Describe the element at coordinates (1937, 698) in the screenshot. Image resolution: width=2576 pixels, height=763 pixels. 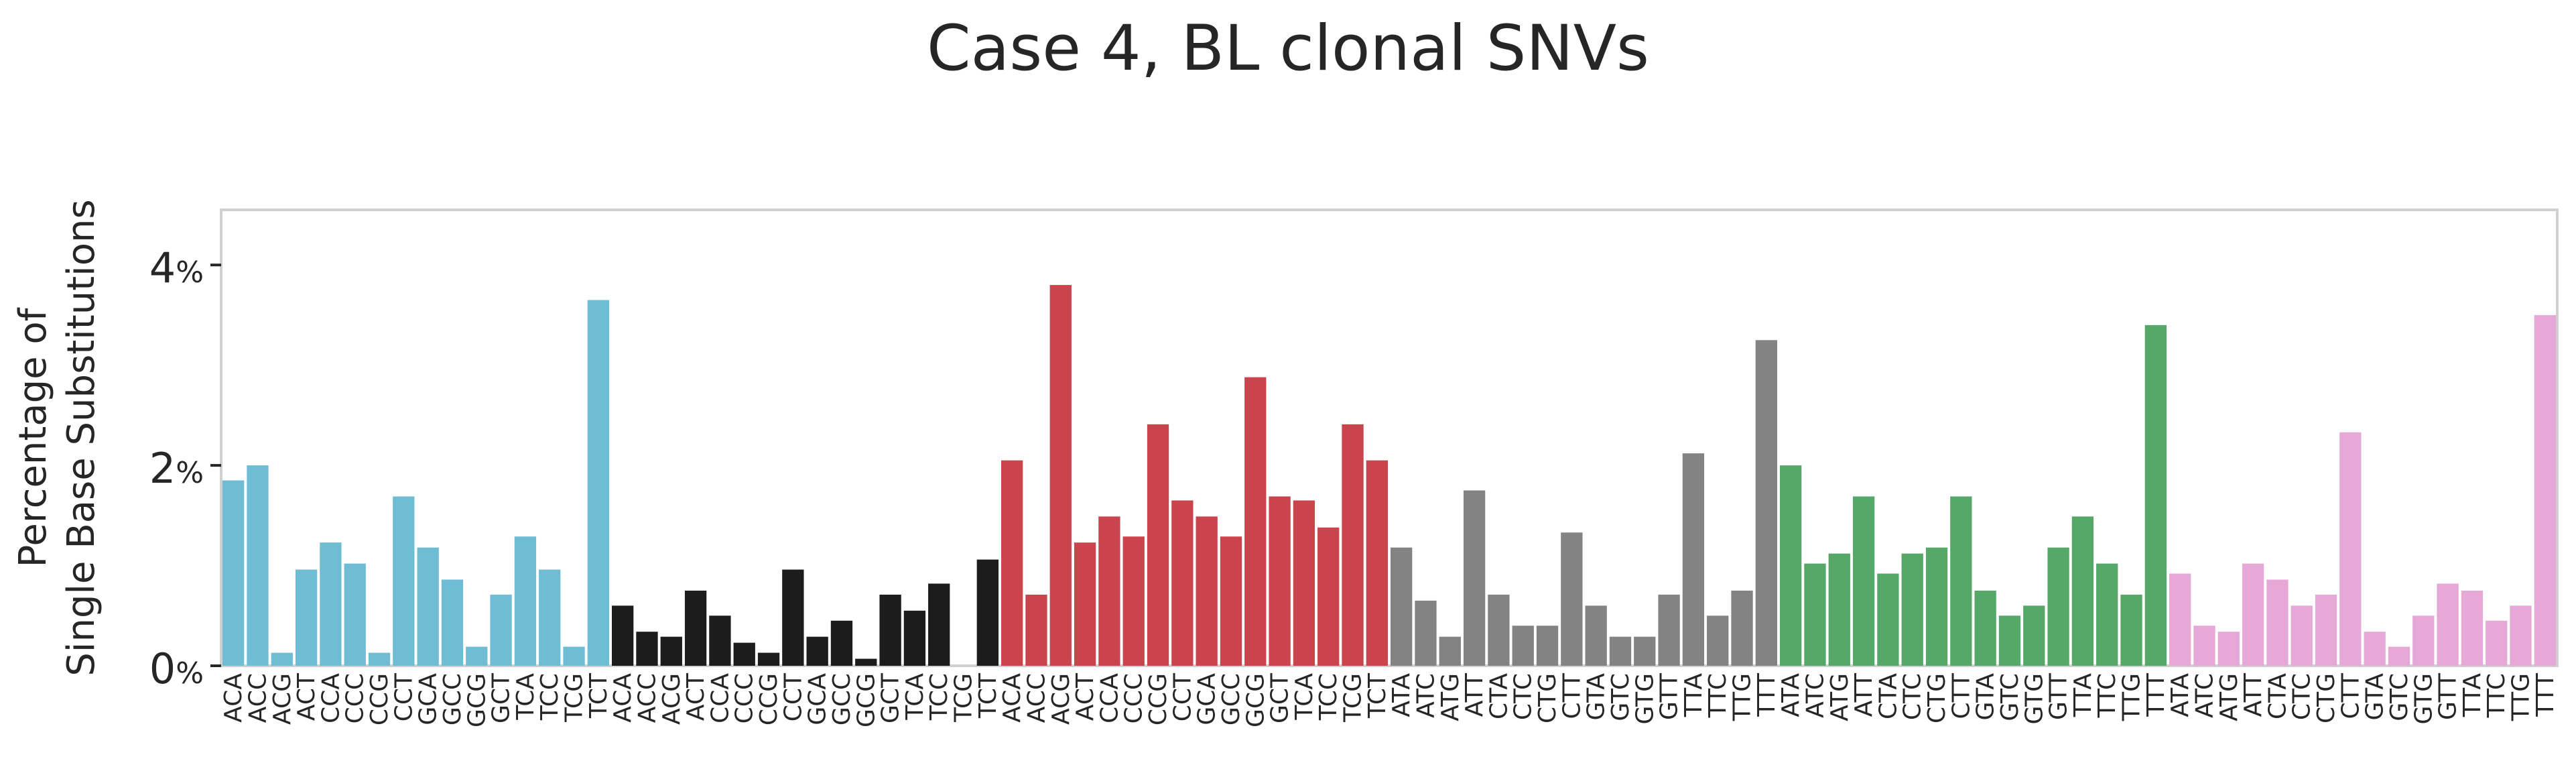
I see `x-tick-label: CTG` at that location.